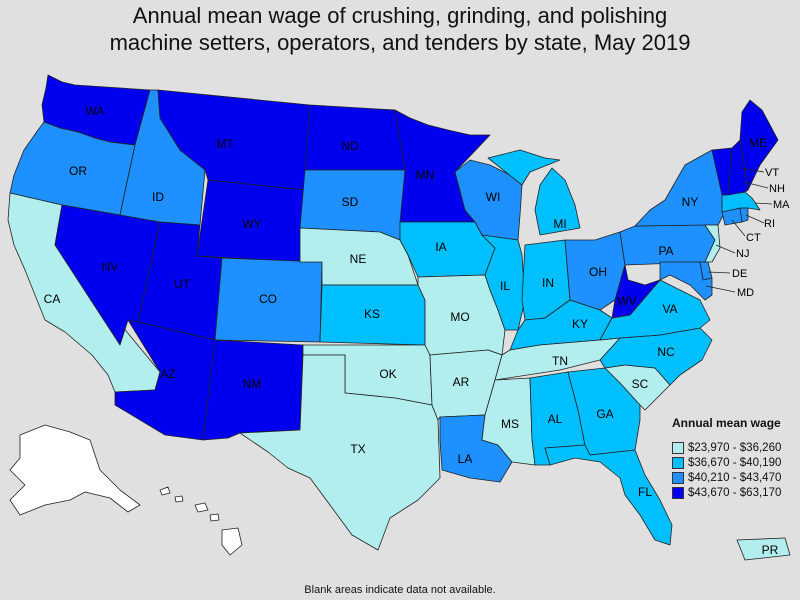  I want to click on legend-item: $43,670 - $63,170, so click(736, 492).